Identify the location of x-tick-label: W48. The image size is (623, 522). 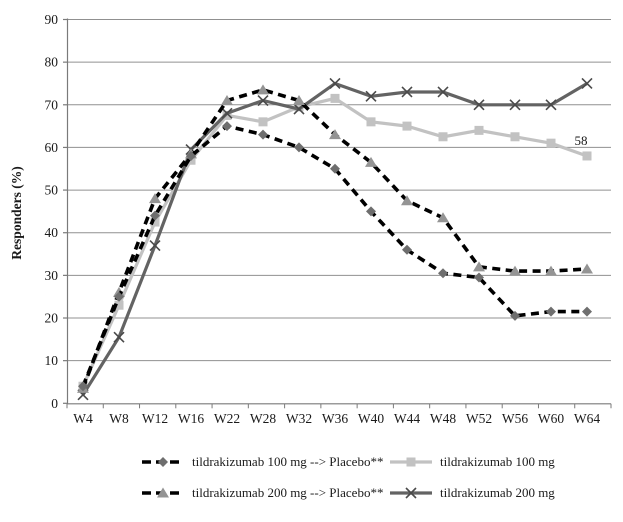
(443, 418).